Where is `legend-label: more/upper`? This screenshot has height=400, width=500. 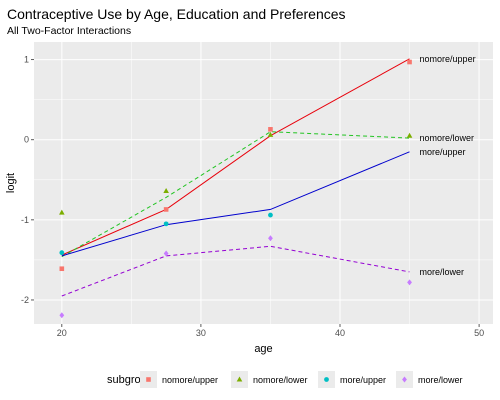
legend-label: more/upper is located at coordinates (363, 380).